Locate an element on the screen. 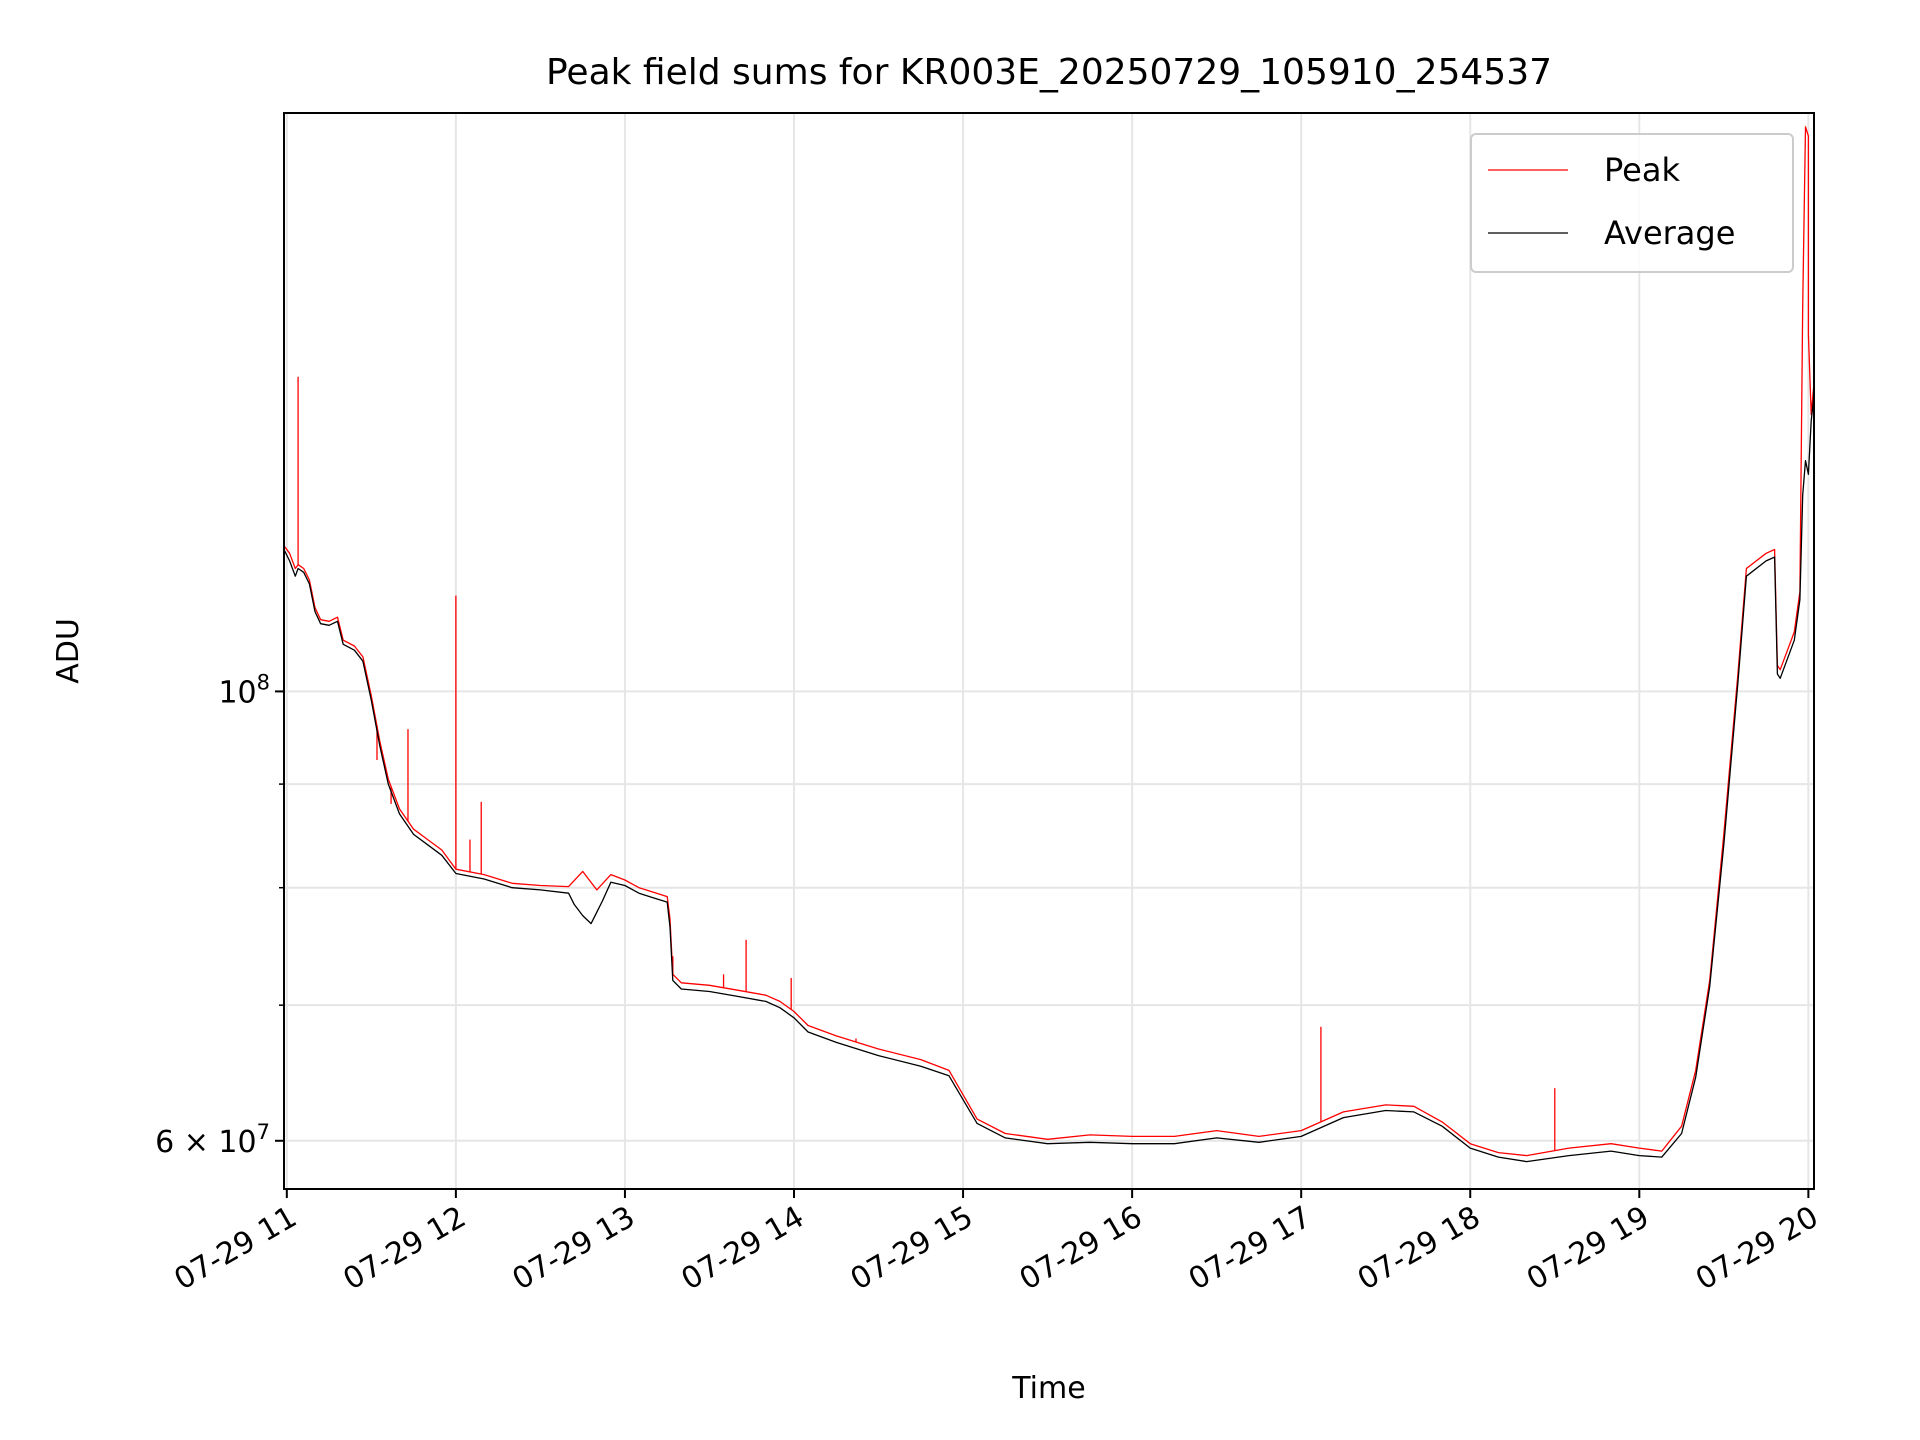  y-tick-label-exponent: 7 is located at coordinates (263, 1132).